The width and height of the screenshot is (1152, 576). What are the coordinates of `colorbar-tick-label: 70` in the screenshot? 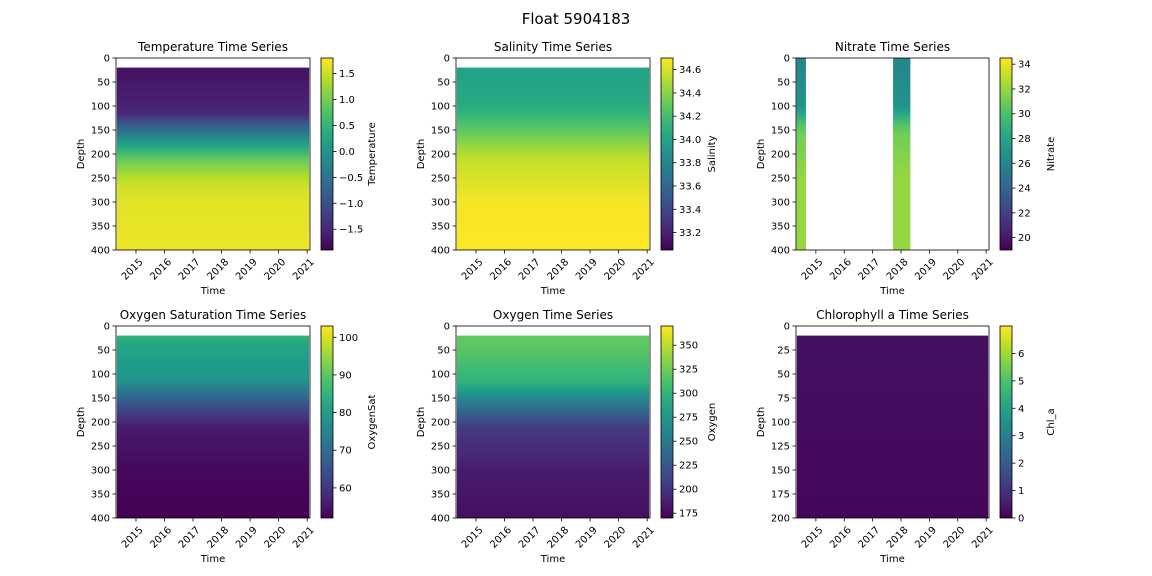 It's located at (345, 451).